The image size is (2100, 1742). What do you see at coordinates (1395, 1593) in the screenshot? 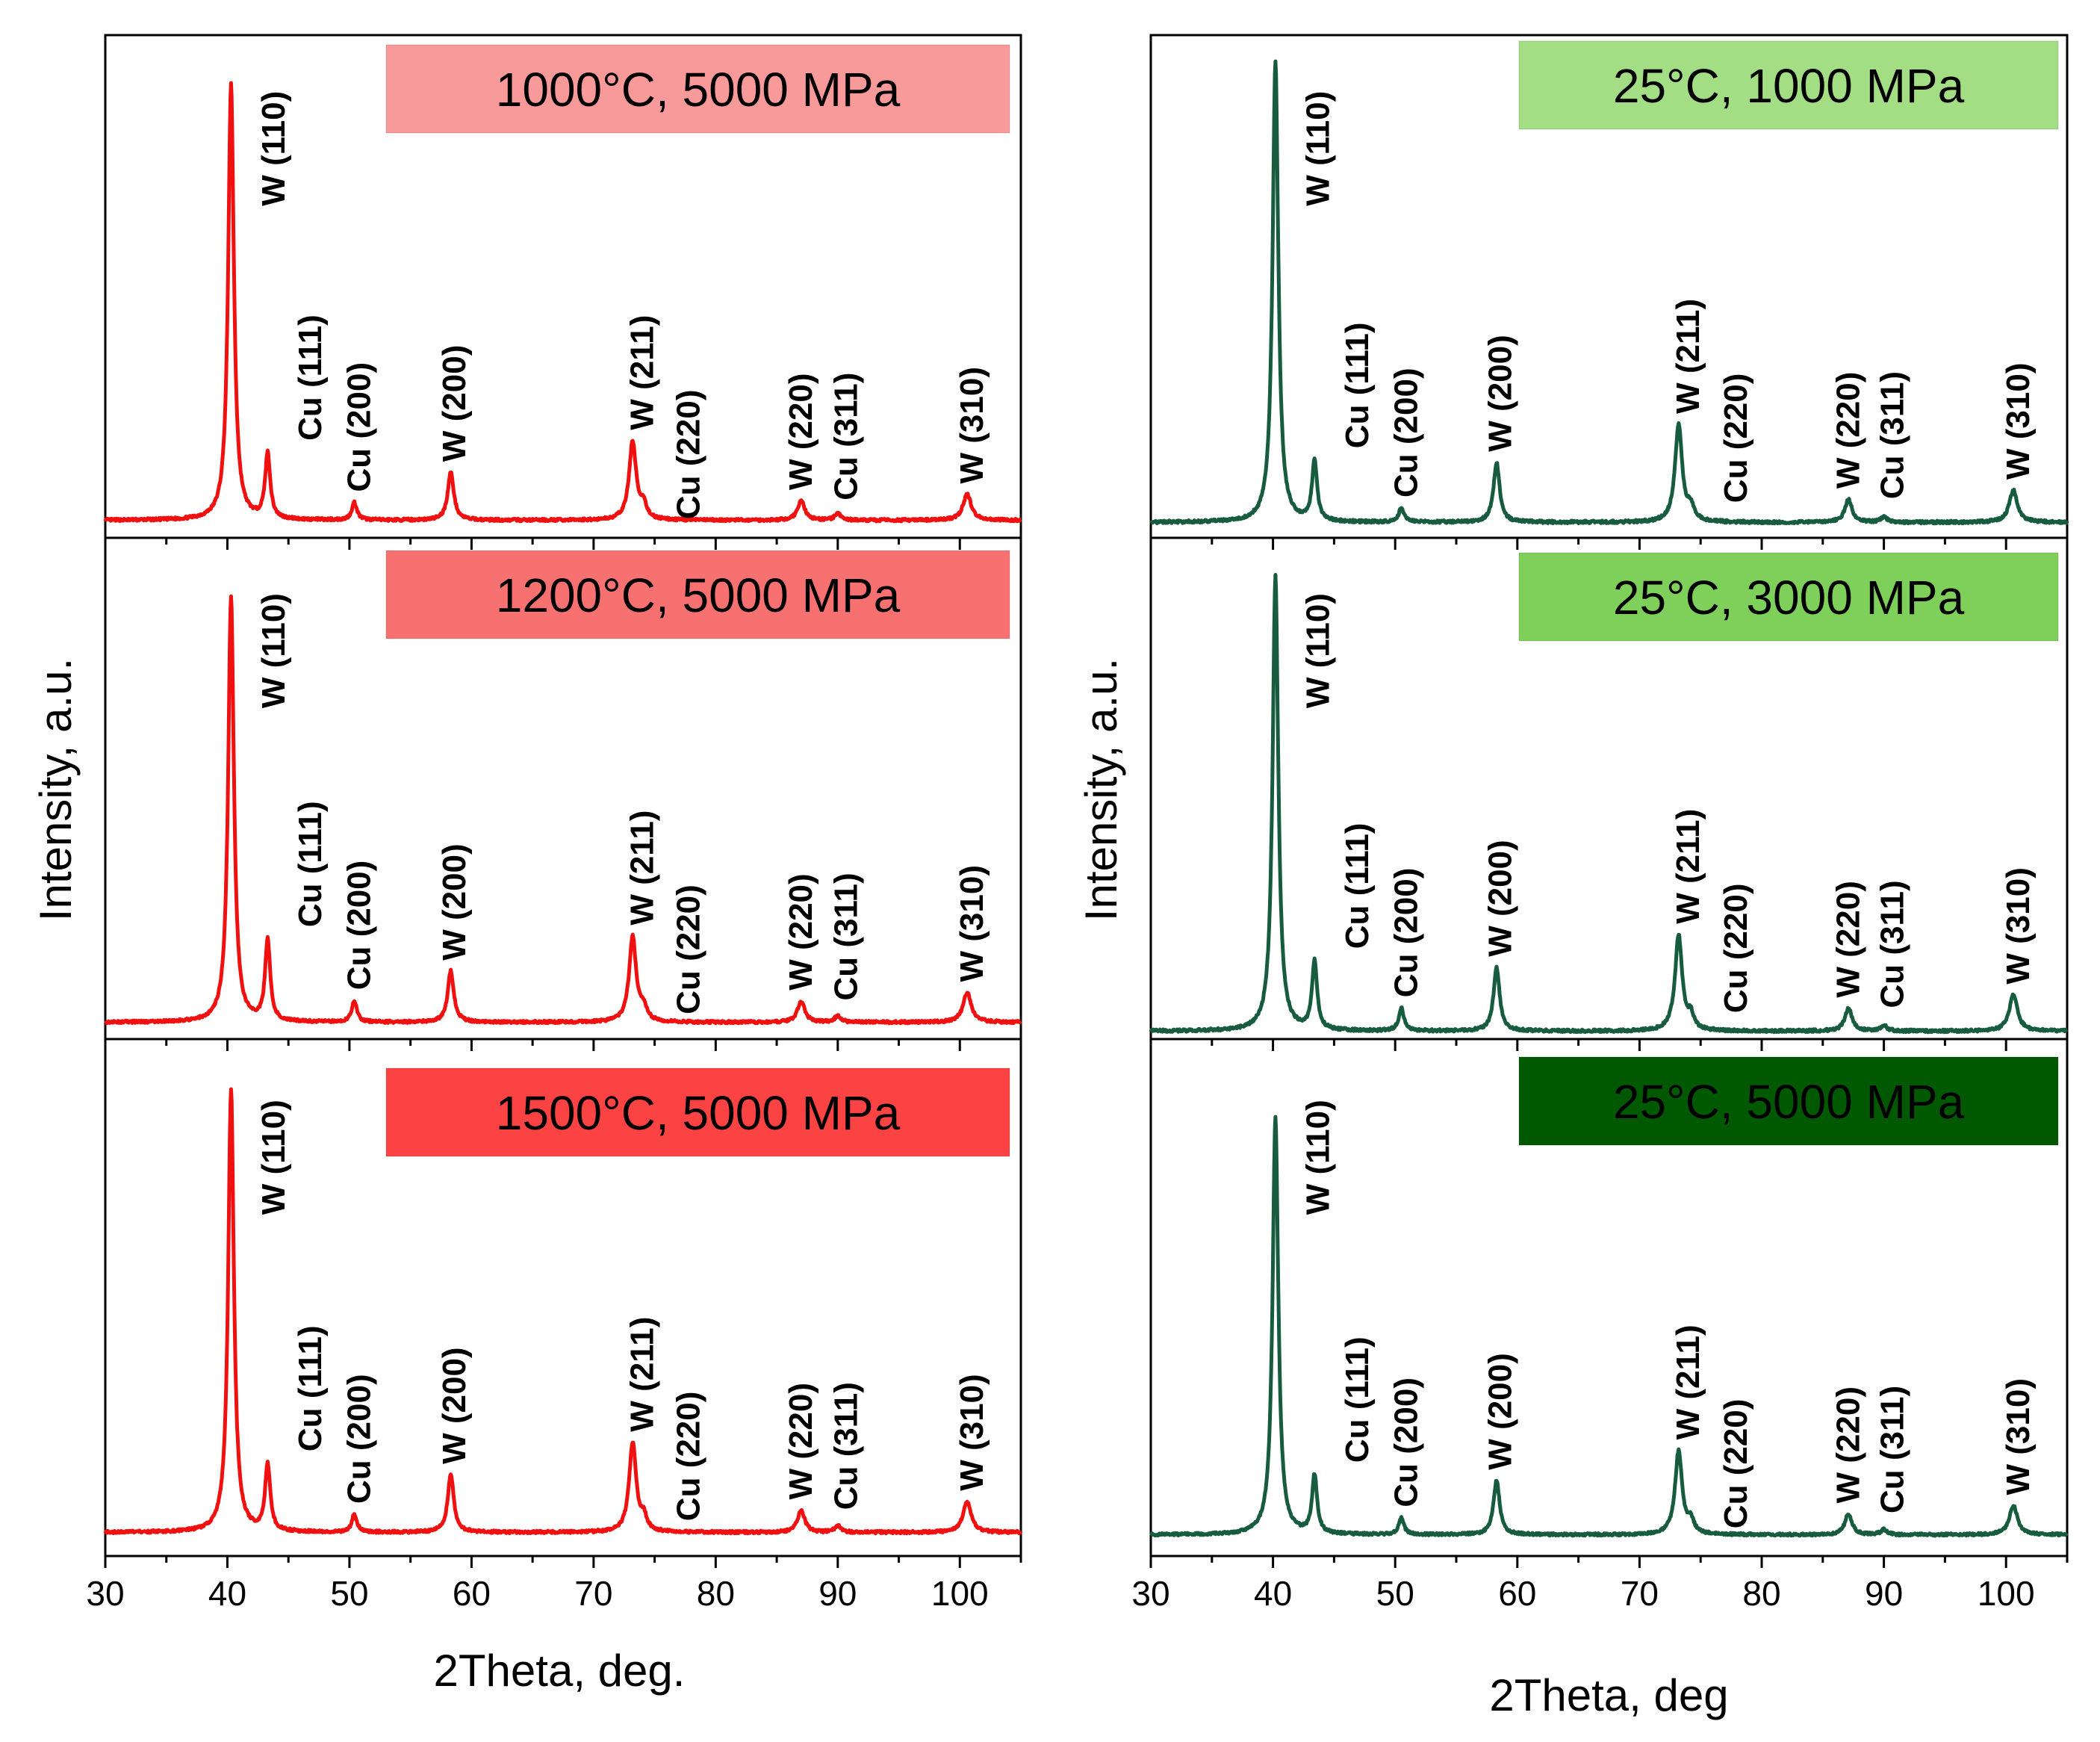
I see `x-tick-label: 50` at bounding box center [1395, 1593].